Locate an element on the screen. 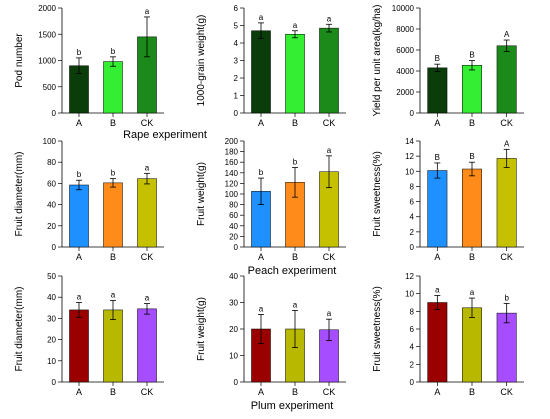 This screenshot has width=550, height=419. y-tick-label: 140 is located at coordinates (232, 173).